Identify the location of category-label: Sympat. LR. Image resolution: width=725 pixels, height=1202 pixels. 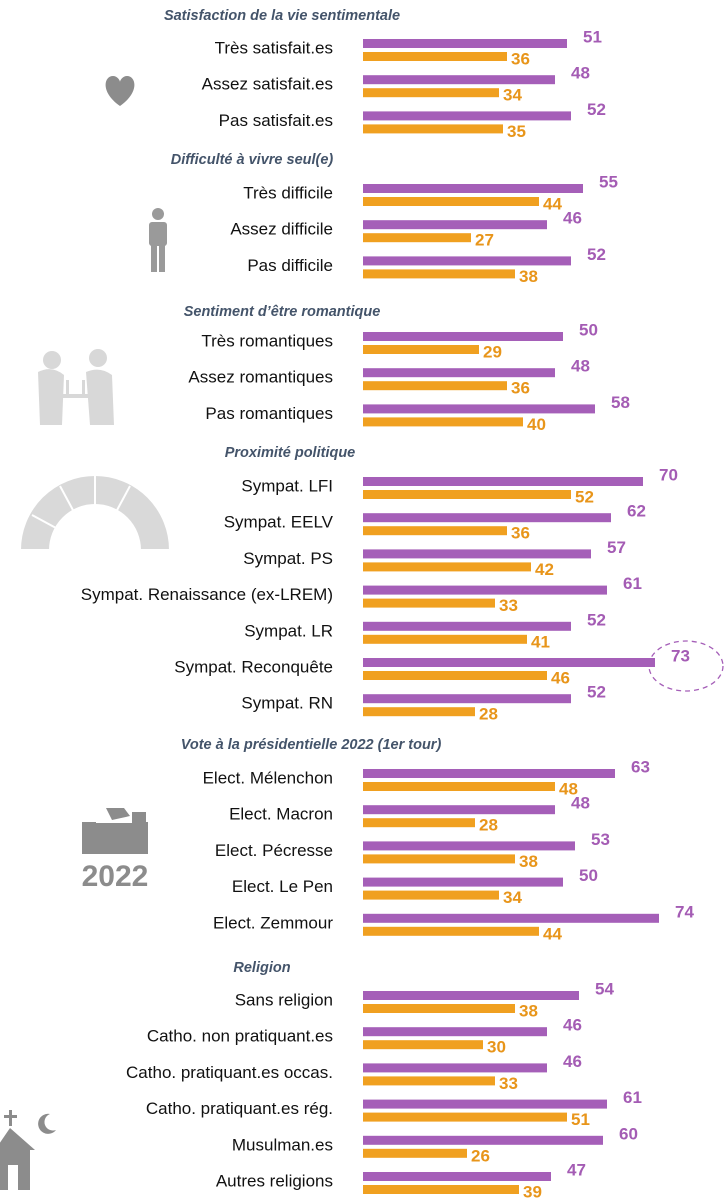
(288, 630).